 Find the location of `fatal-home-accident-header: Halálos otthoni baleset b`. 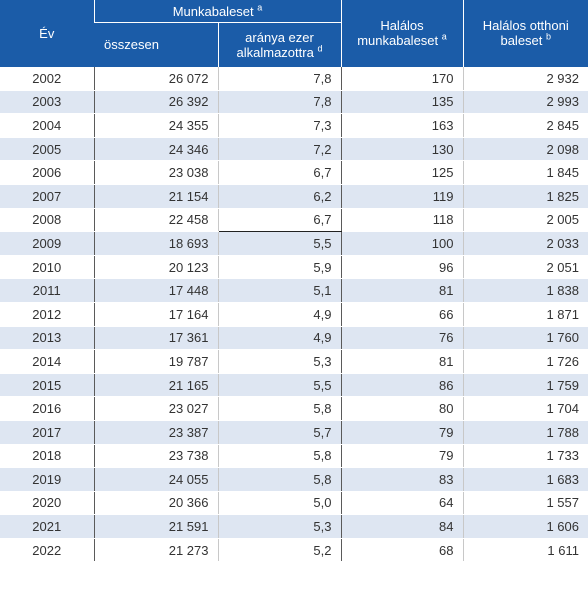

fatal-home-accident-header: Halálos otthoni baleset b is located at coordinates (525, 33).